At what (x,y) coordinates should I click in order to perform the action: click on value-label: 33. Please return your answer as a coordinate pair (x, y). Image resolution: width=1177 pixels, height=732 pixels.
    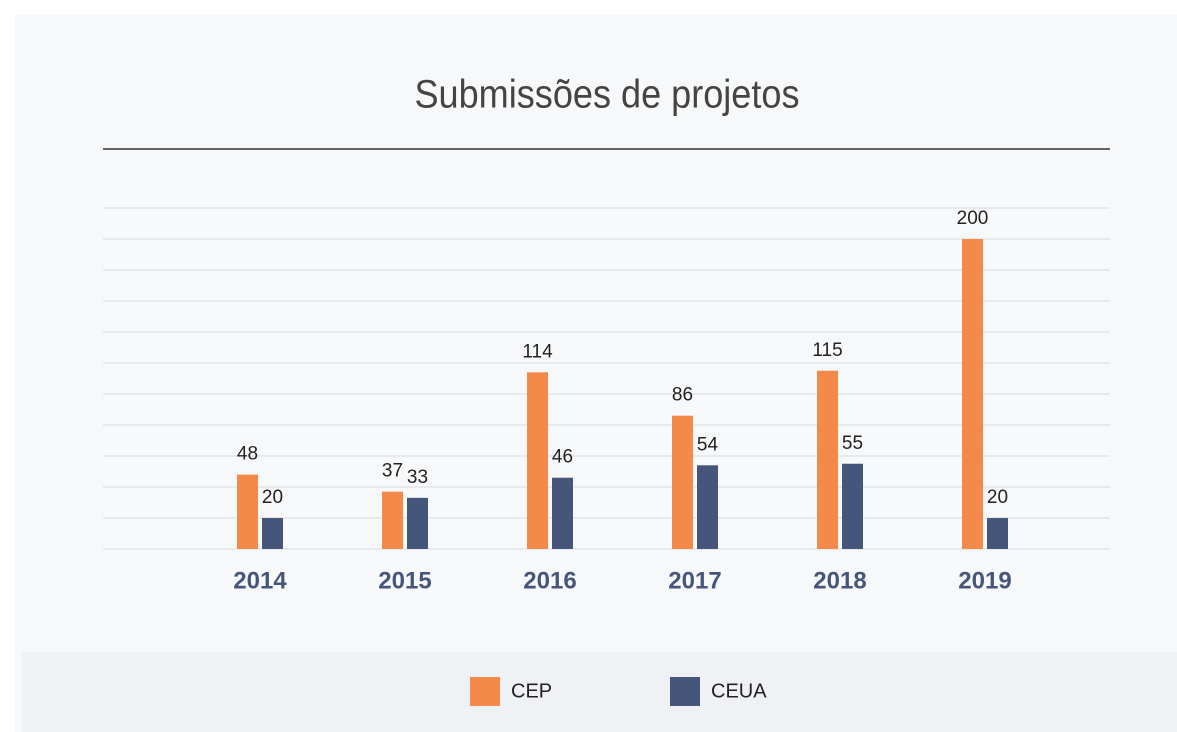
    Looking at the image, I should click on (417, 477).